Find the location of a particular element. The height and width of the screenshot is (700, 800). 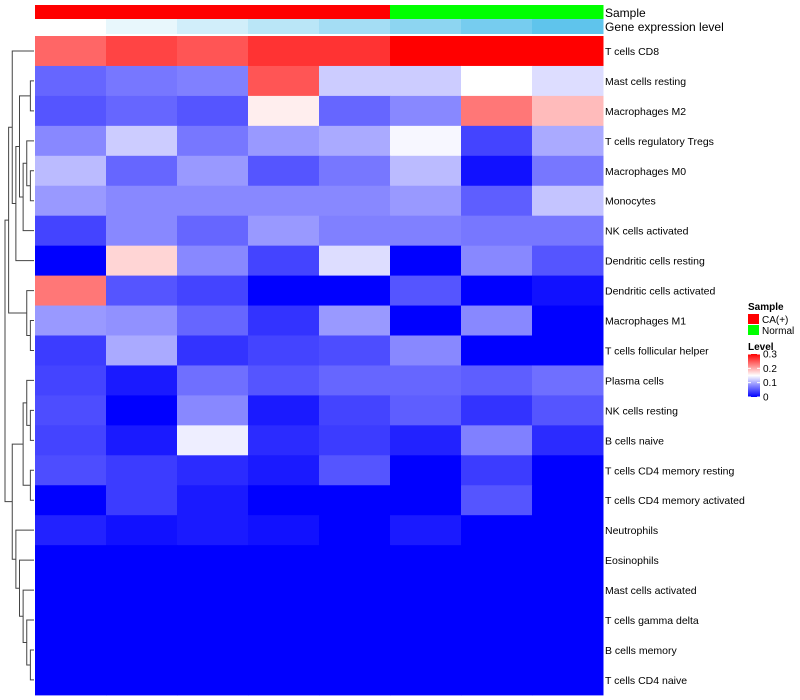

row-label: T cells CD4 naive is located at coordinates (646, 681).